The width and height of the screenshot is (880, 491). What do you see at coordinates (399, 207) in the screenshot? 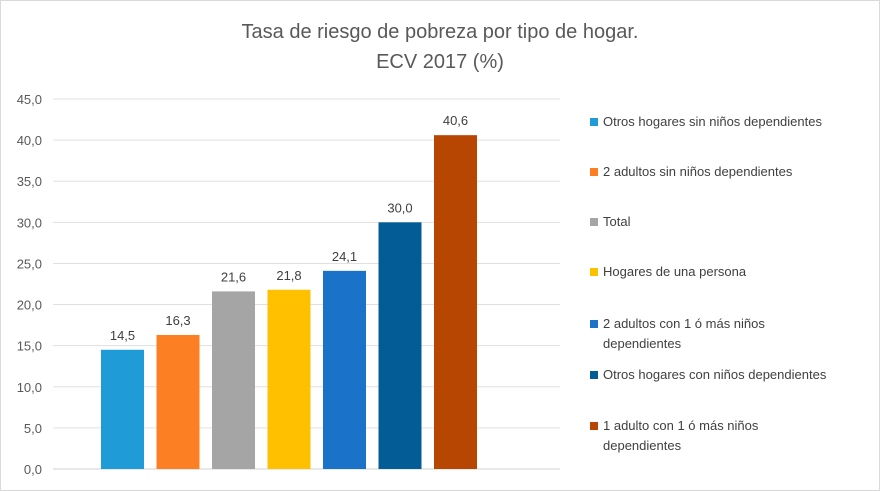
I see `data-label: 30,0` at bounding box center [399, 207].